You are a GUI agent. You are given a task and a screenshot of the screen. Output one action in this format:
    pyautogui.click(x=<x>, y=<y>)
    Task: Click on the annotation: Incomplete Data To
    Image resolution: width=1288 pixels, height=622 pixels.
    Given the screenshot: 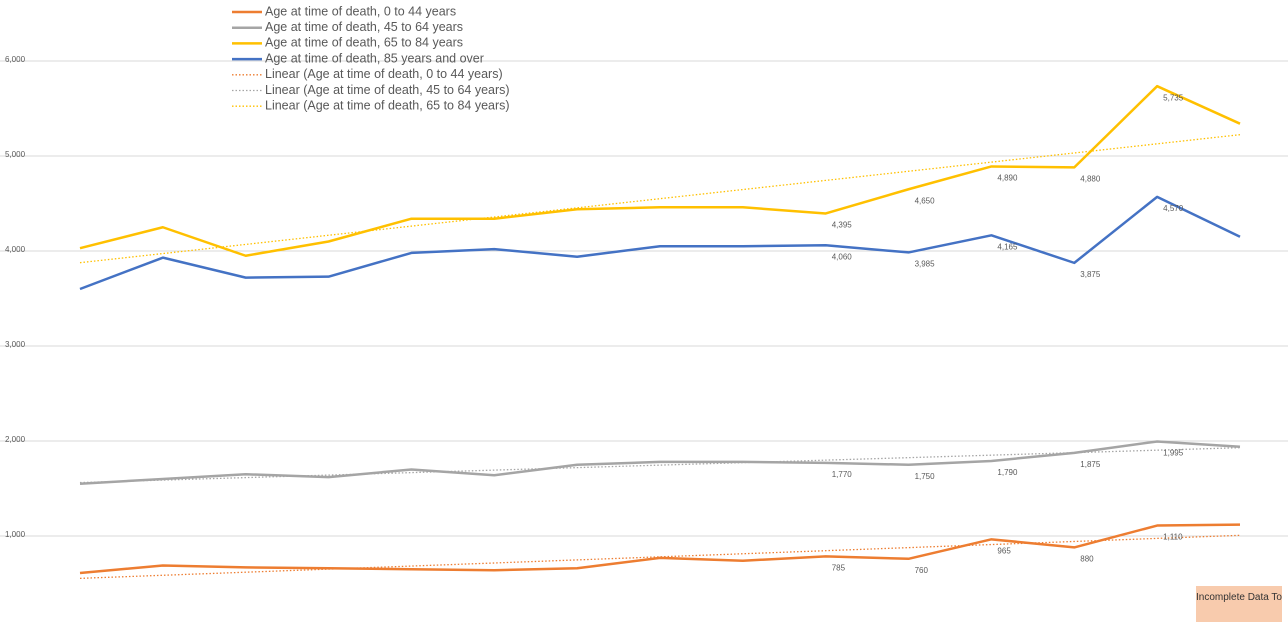 What is the action you would take?
    pyautogui.click(x=1239, y=604)
    